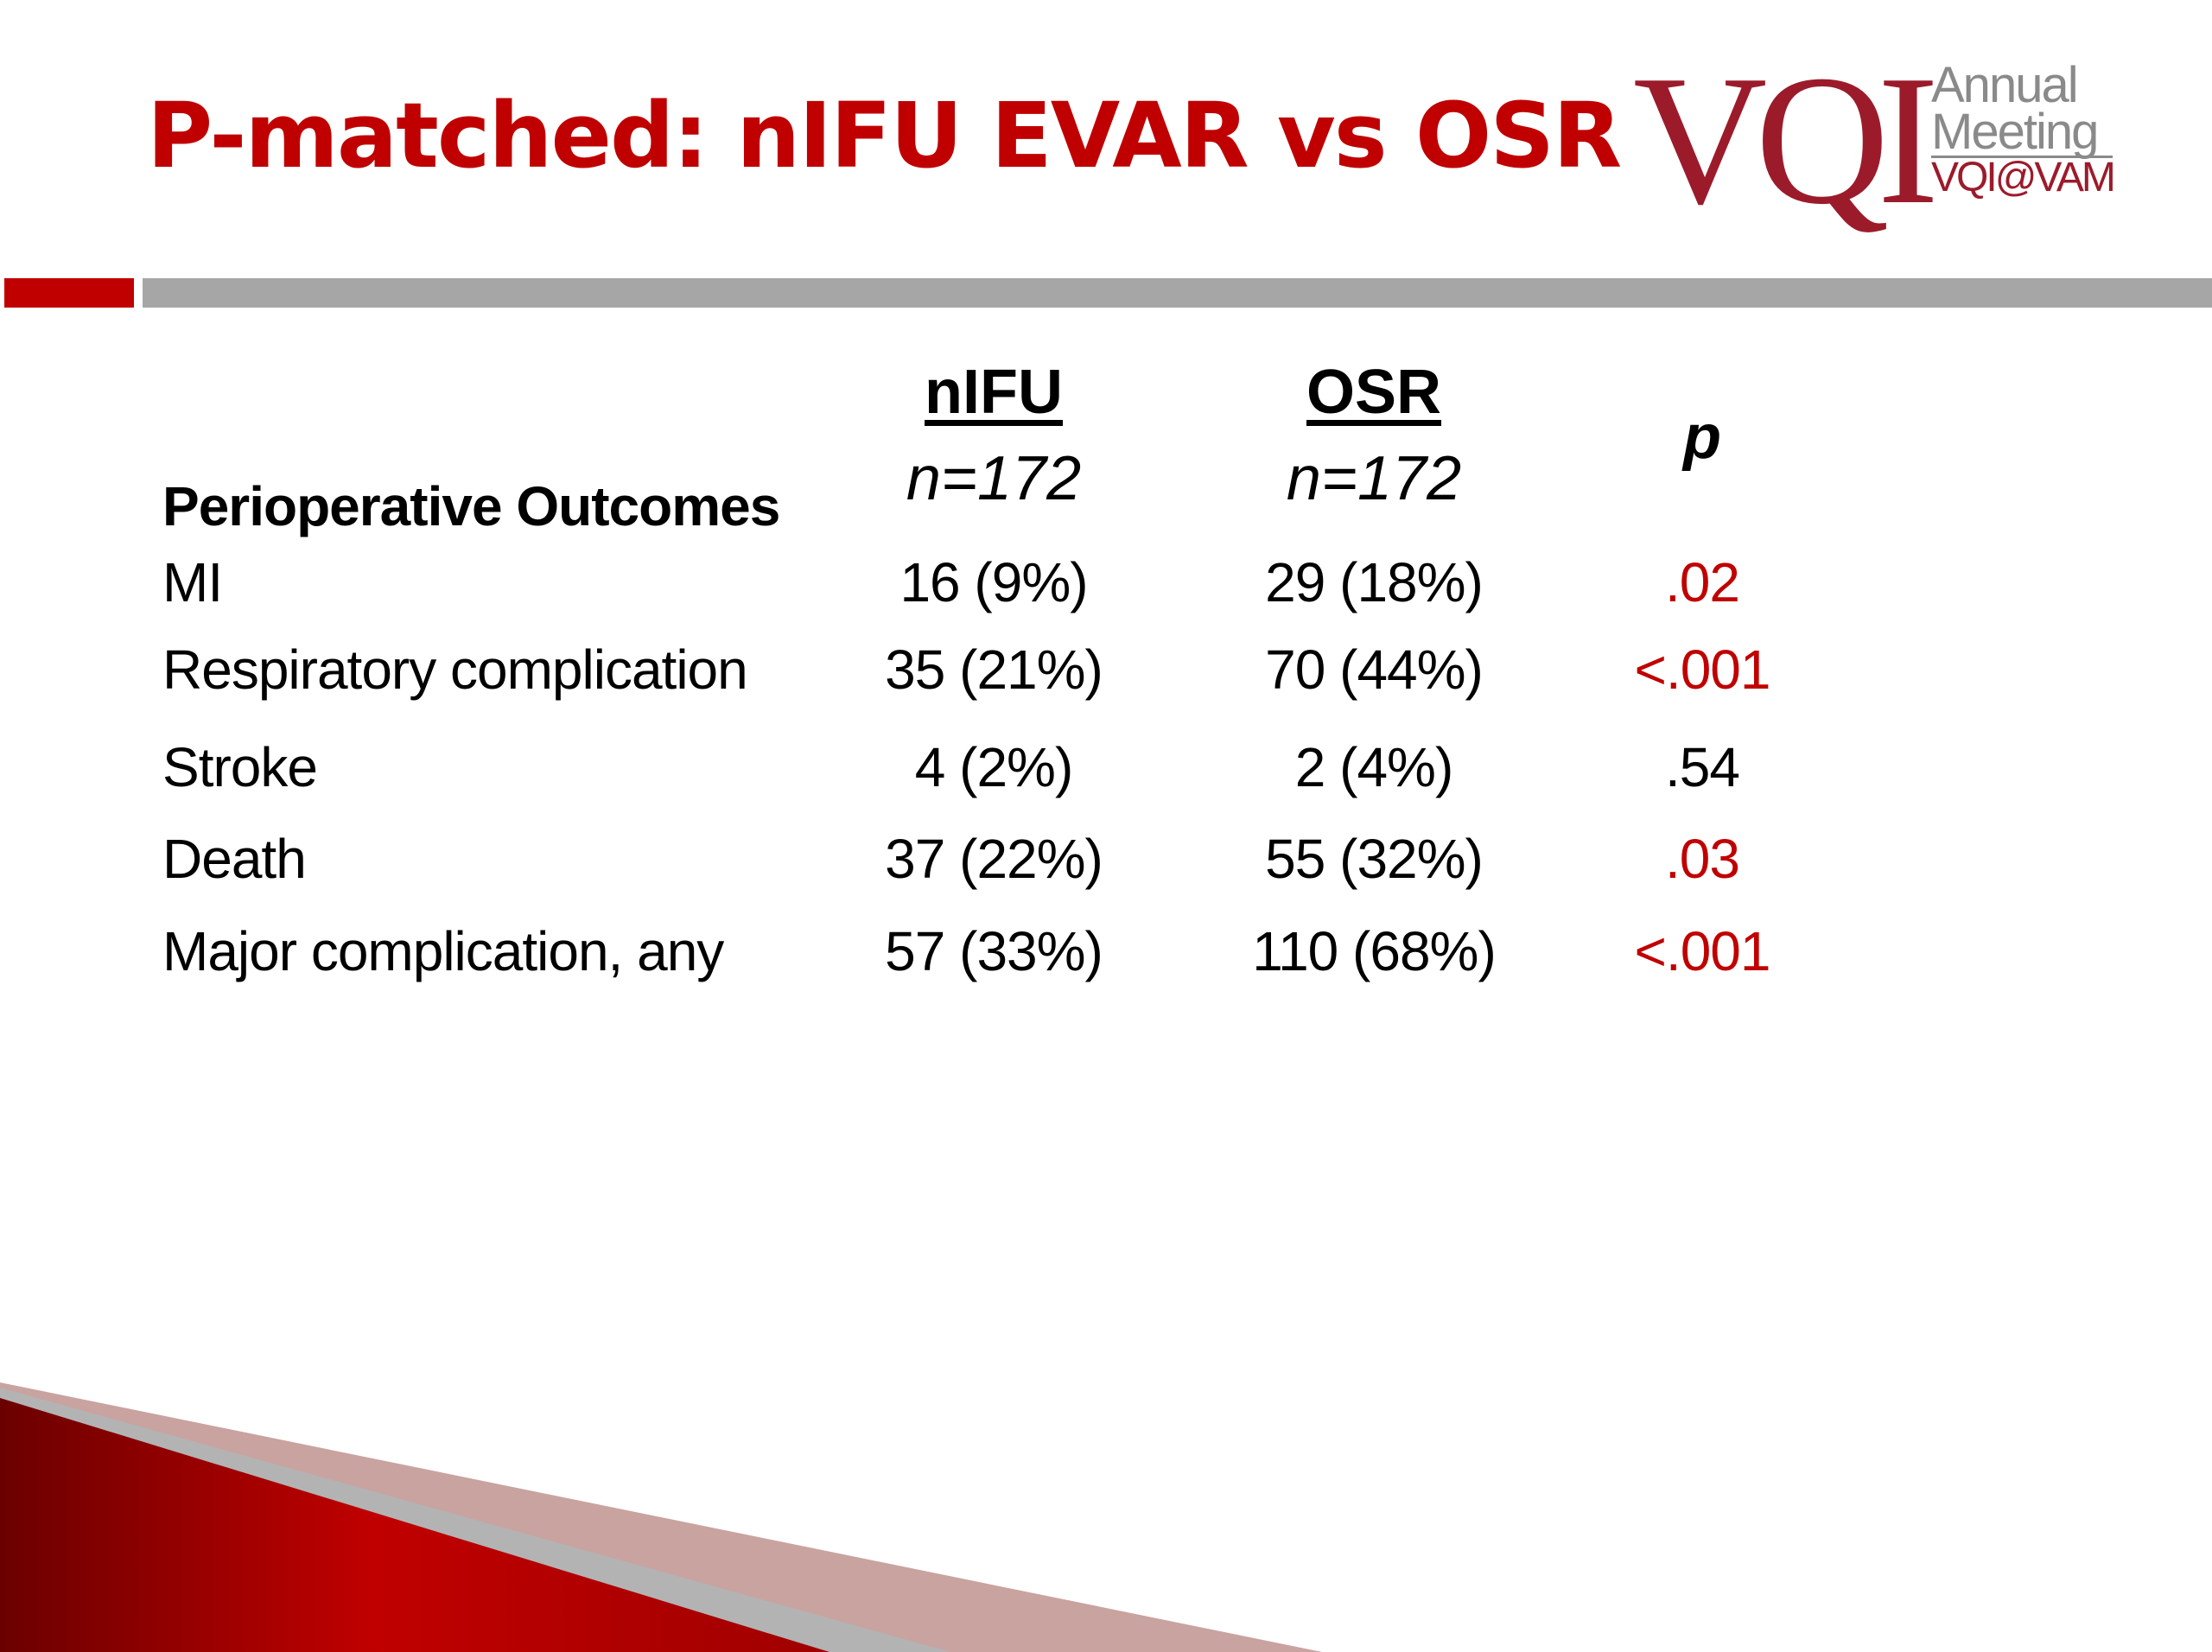  What do you see at coordinates (994, 582) in the screenshot?
I see `nifu-value: 16 (9%)` at bounding box center [994, 582].